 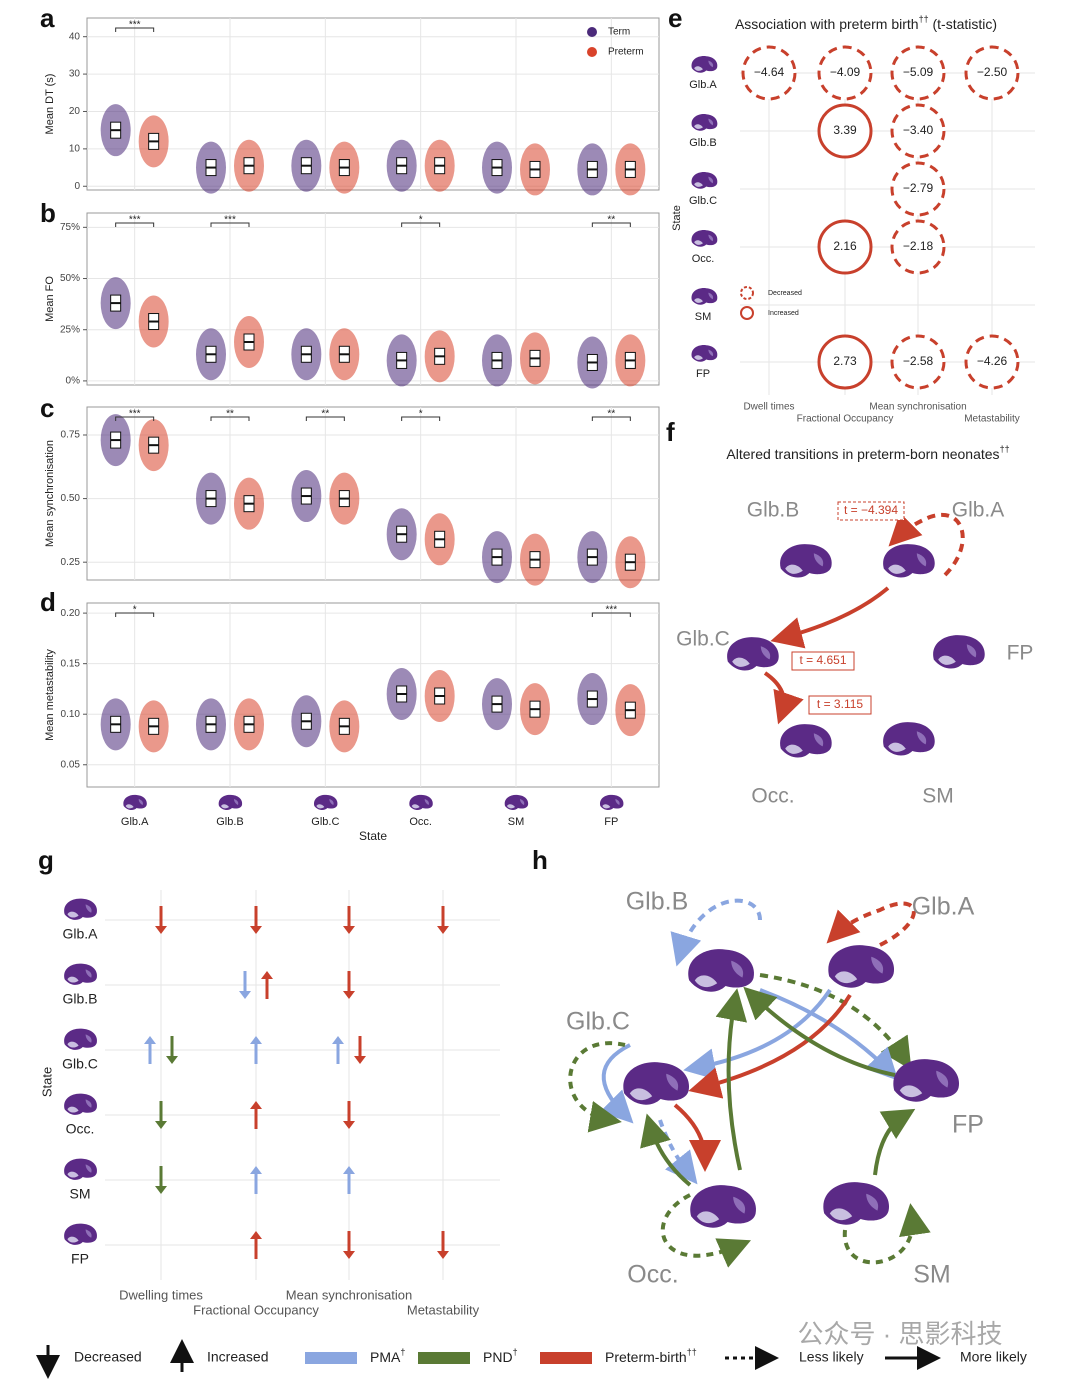 What do you see at coordinates (749, 1083) in the screenshot?
I see `network-edges` at bounding box center [749, 1083].